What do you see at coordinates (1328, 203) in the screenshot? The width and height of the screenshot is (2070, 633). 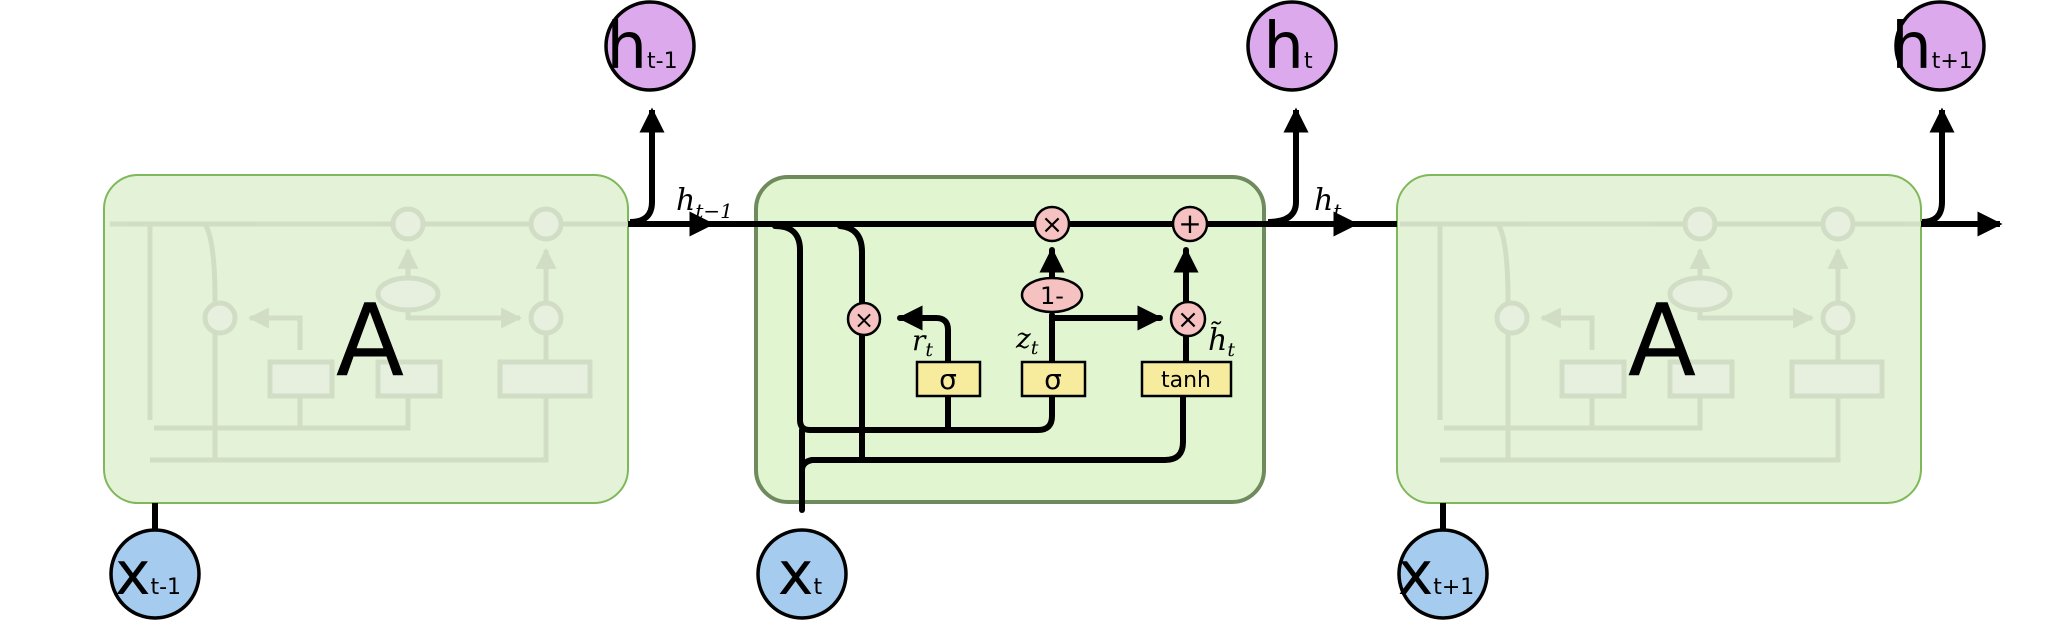 I see `state-label-right: ht` at bounding box center [1328, 203].